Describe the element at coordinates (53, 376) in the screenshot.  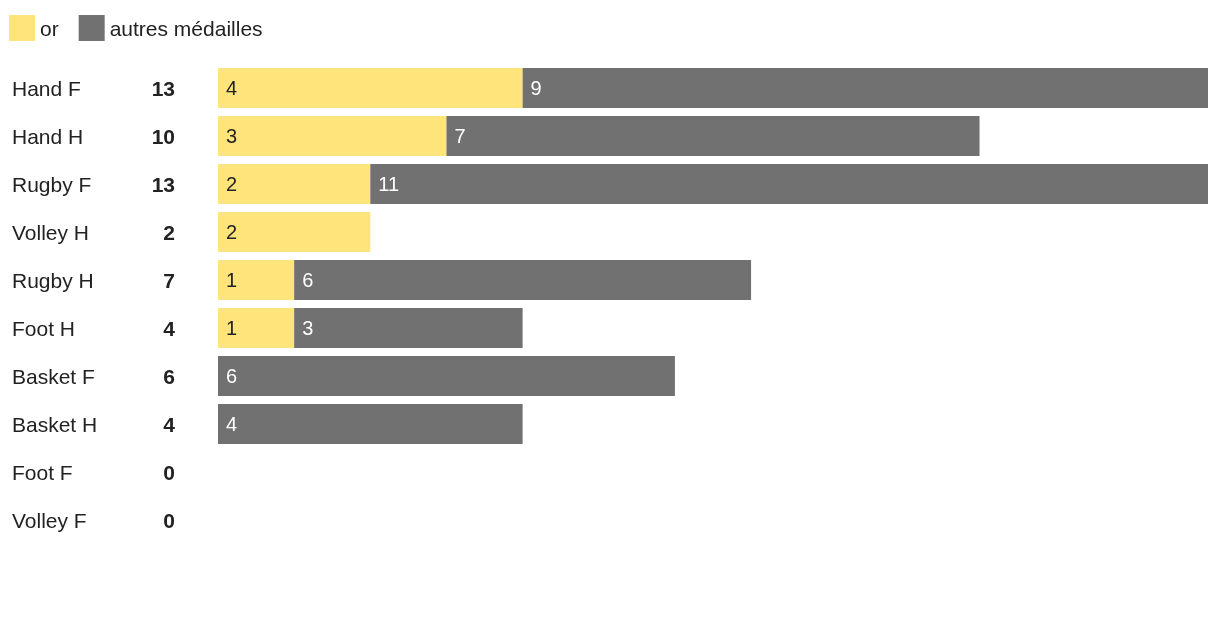
I see `y-tick-label: Basket F` at that location.